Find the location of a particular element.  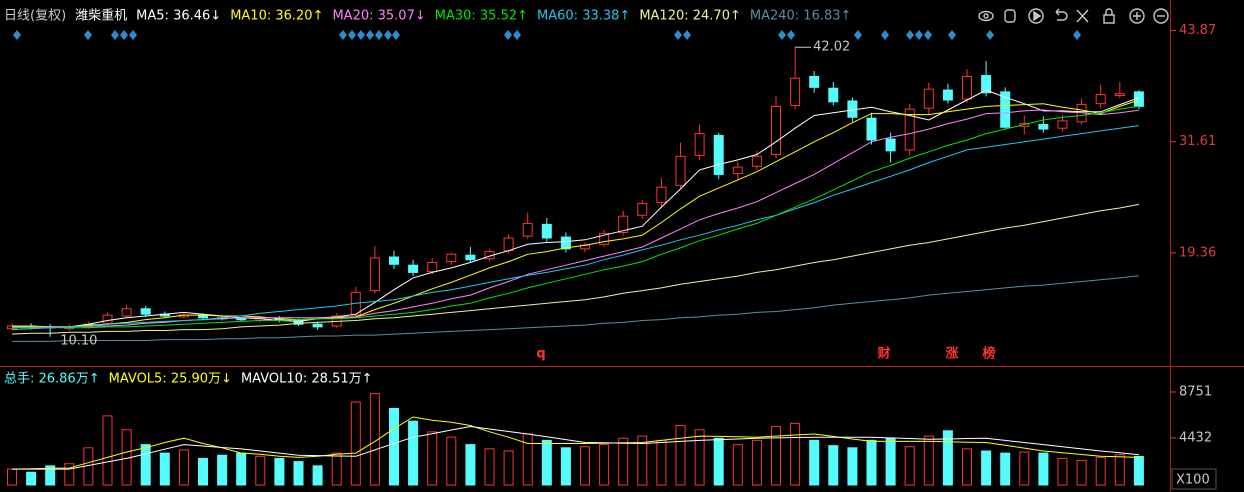

eye-icon is located at coordinates (986, 16).